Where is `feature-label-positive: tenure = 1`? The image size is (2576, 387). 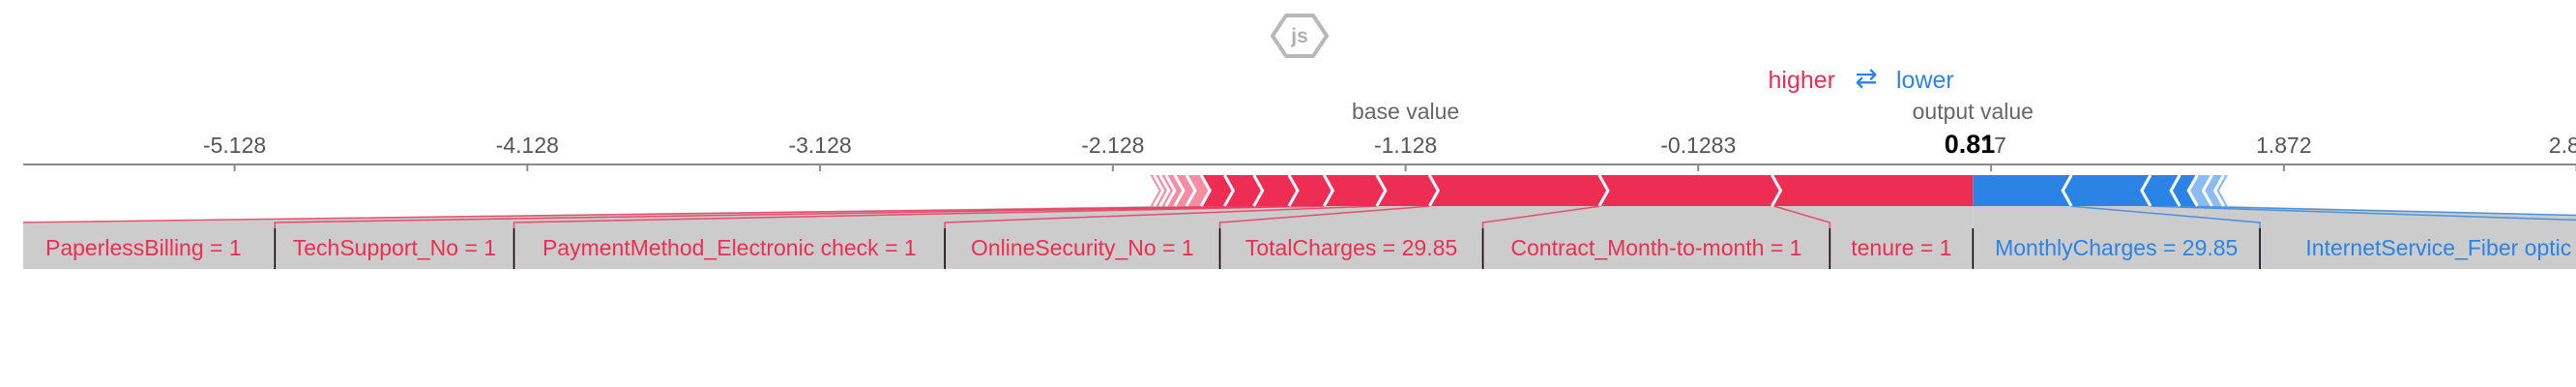 feature-label-positive: tenure = 1 is located at coordinates (1901, 247).